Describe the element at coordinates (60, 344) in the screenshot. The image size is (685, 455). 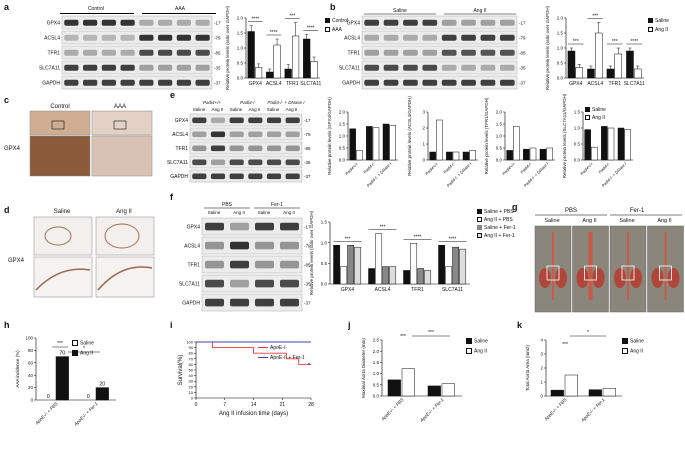
I see `chart-h-sig: ***` at that location.